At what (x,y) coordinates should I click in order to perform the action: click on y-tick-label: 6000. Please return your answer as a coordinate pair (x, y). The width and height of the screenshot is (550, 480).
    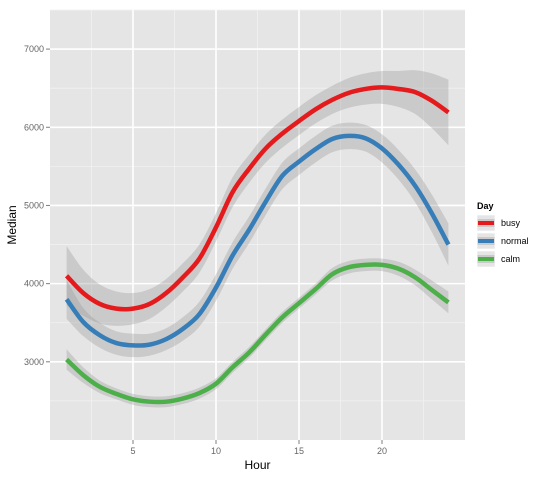
    Looking at the image, I should click on (34, 127).